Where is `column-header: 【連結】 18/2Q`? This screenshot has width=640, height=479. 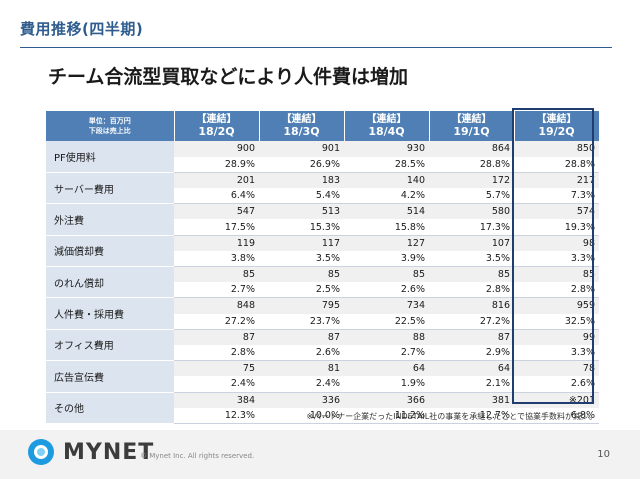 column-header: 【連結】 18/2Q is located at coordinates (217, 126).